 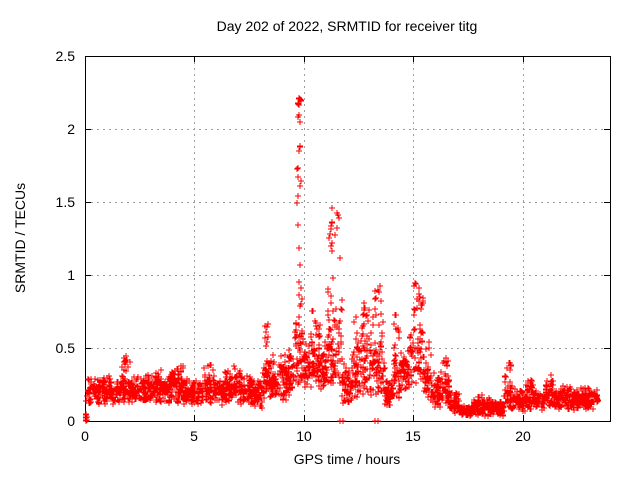 What do you see at coordinates (66, 348) in the screenshot?
I see `y-tick-label: 0.5` at bounding box center [66, 348].